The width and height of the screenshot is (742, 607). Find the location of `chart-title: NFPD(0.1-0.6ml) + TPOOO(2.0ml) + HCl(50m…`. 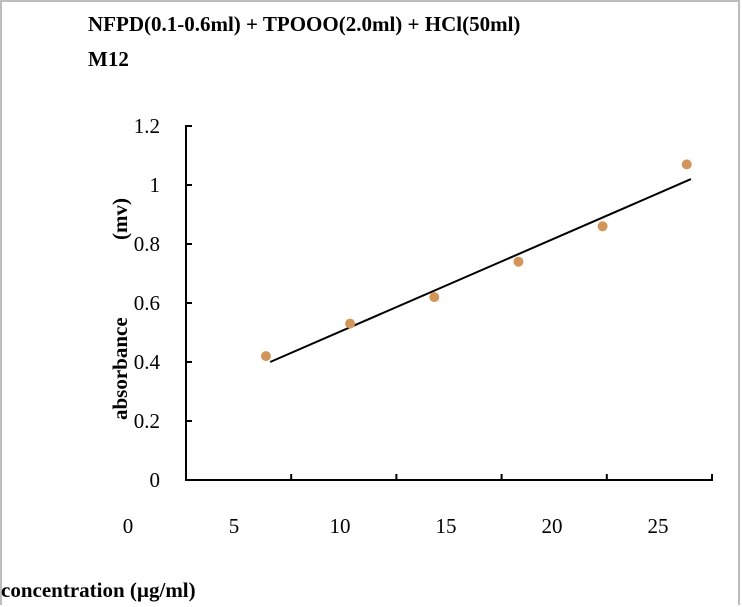

chart-title: NFPD(0.1-0.6ml) + TPOOO(2.0ml) + HCl(50m… is located at coordinates (304, 24).